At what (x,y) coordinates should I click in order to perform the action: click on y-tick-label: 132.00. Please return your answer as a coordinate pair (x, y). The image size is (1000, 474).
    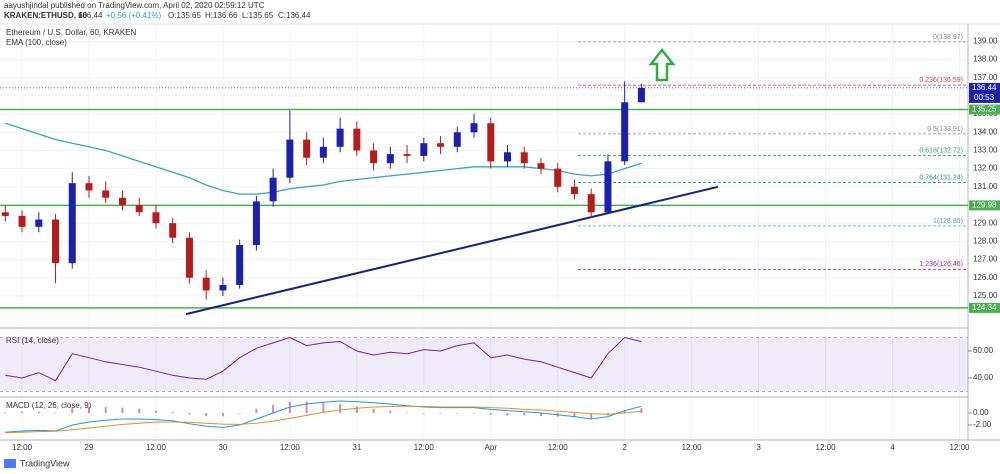
    Looking at the image, I should click on (985, 168).